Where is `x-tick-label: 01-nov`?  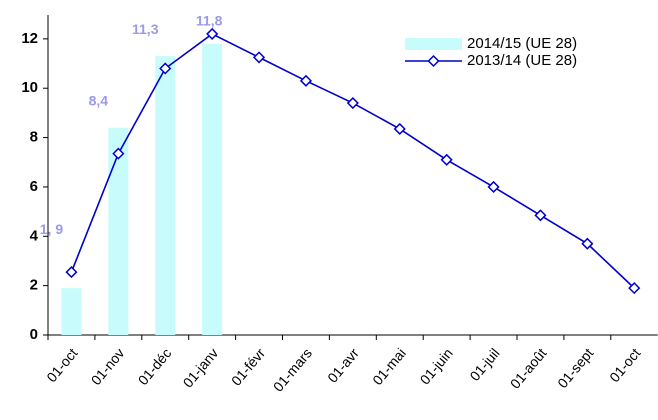 x-tick-label: 01-nov is located at coordinates (108, 366).